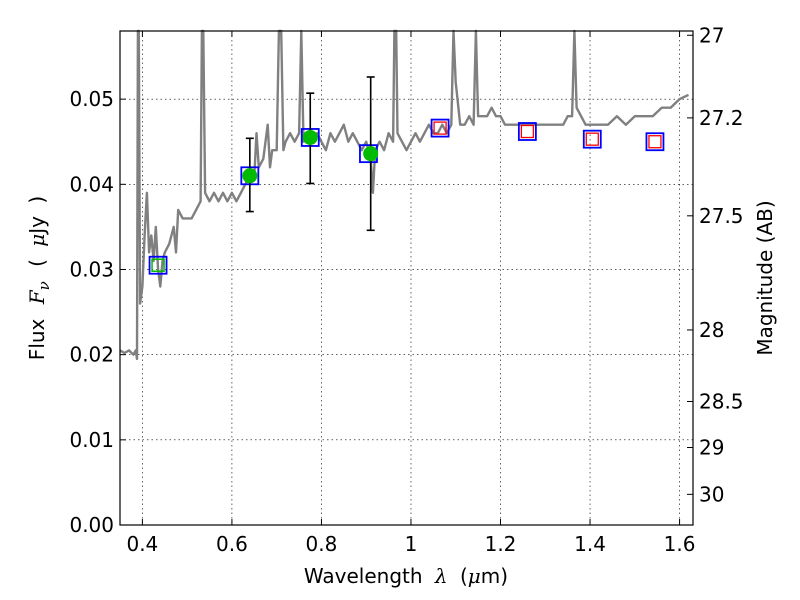 Image resolution: width=800 pixels, height=600 pixels. What do you see at coordinates (711, 35) in the screenshot?
I see `y-right-tick-label-0: 27` at bounding box center [711, 35].